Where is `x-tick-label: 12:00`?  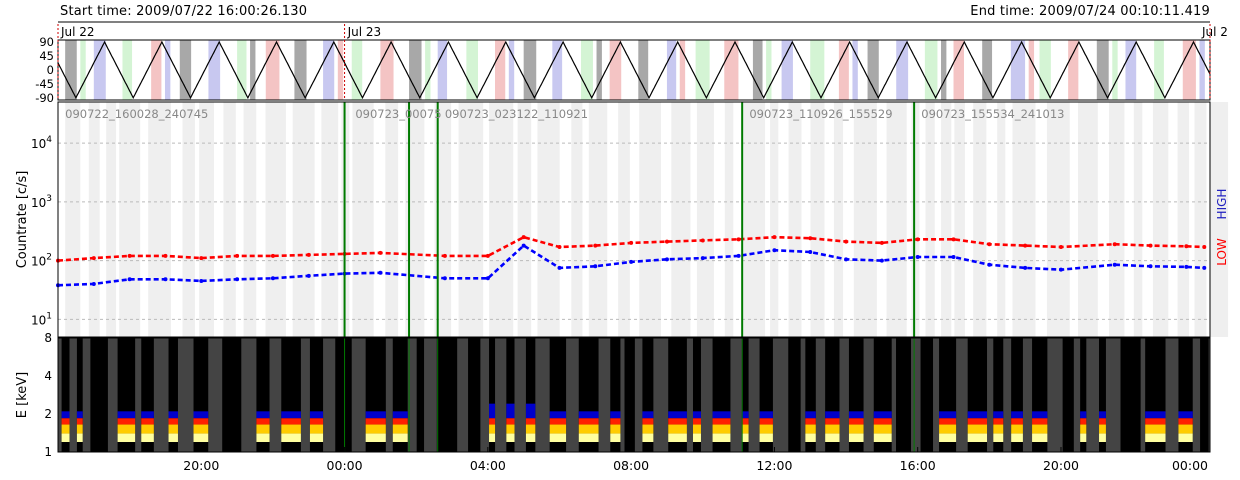
x-tick-label: 12:00 is located at coordinates (774, 465).